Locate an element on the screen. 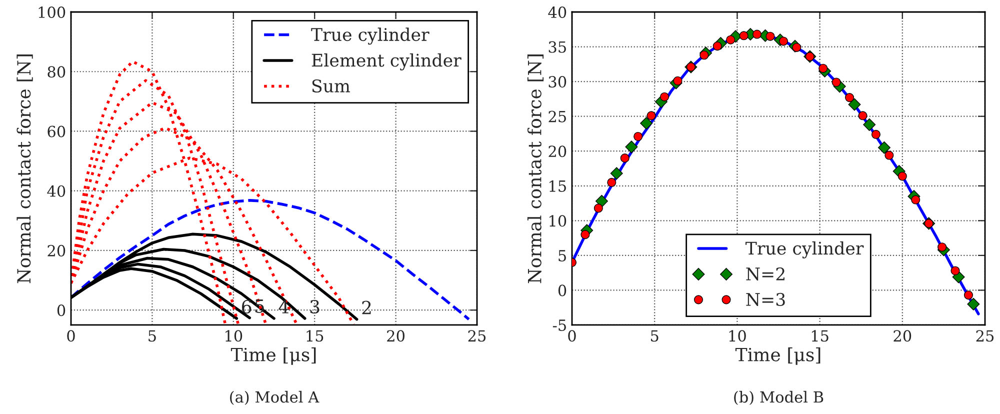  text: (b) Model B is located at coordinates (779, 397).